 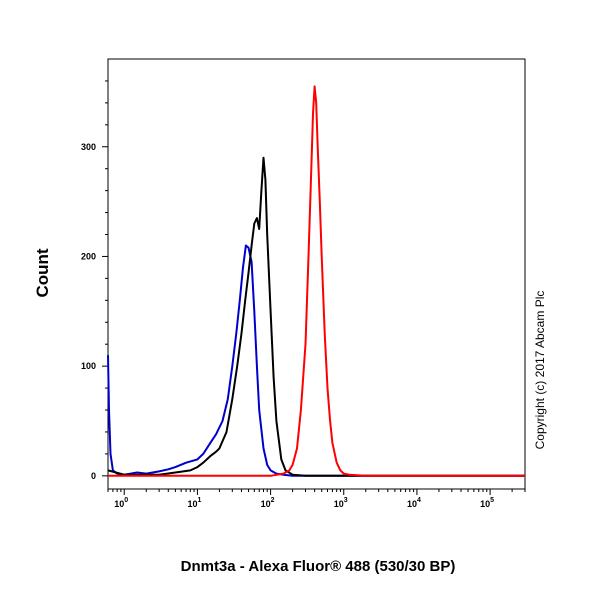 What do you see at coordinates (88, 147) in the screenshot?
I see `y-tick-label: 300` at bounding box center [88, 147].